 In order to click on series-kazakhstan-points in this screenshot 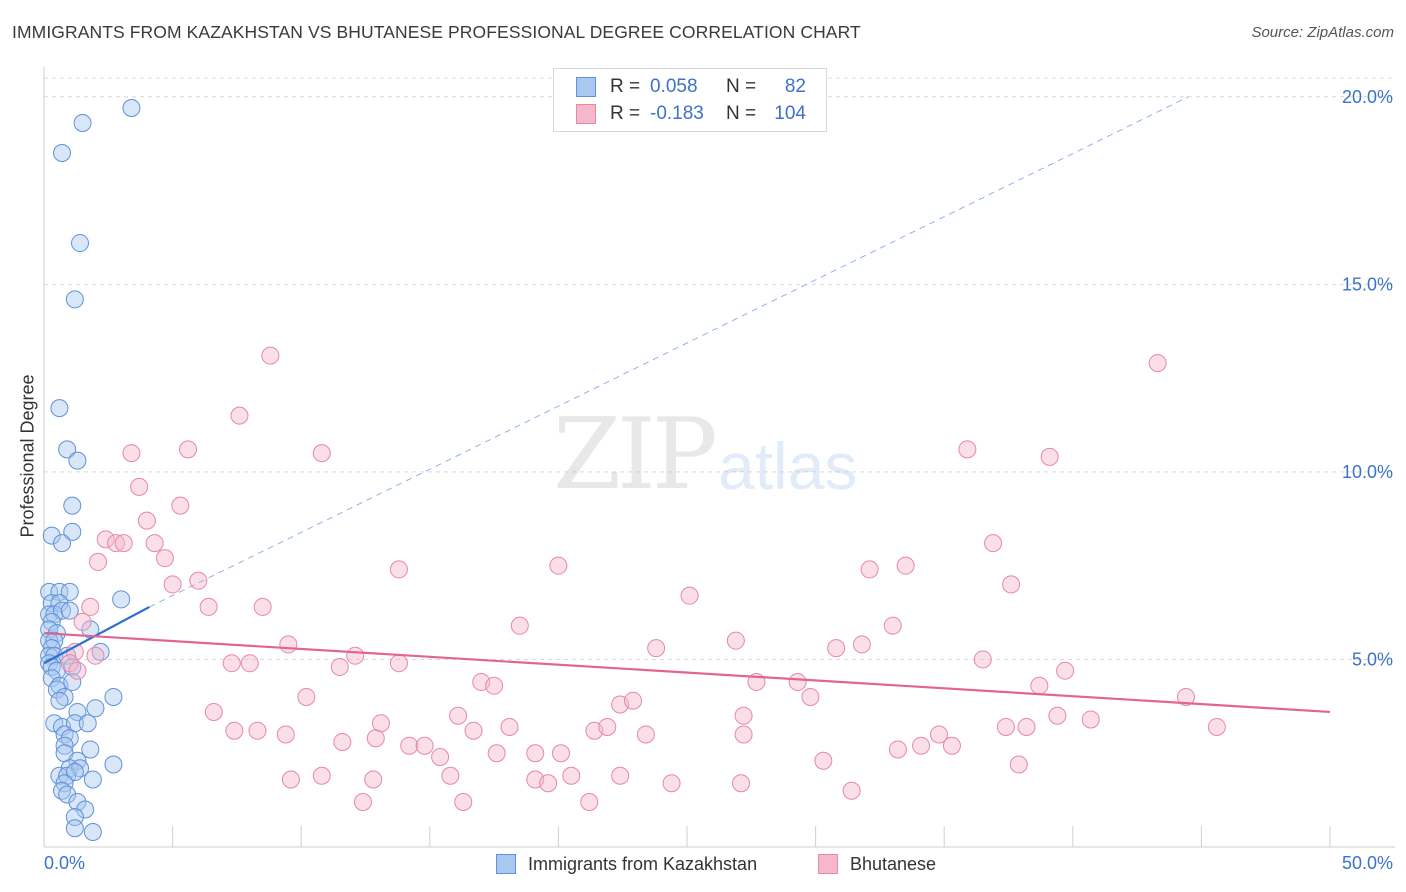, I will do `click(90, 470)`.